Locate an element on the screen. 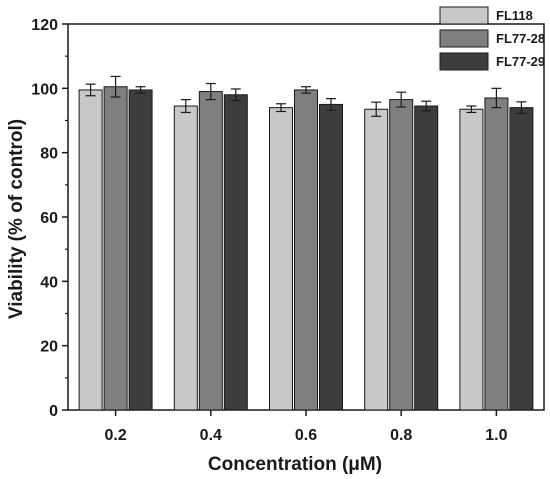  x-tick-label: 0.2 is located at coordinates (115, 435).